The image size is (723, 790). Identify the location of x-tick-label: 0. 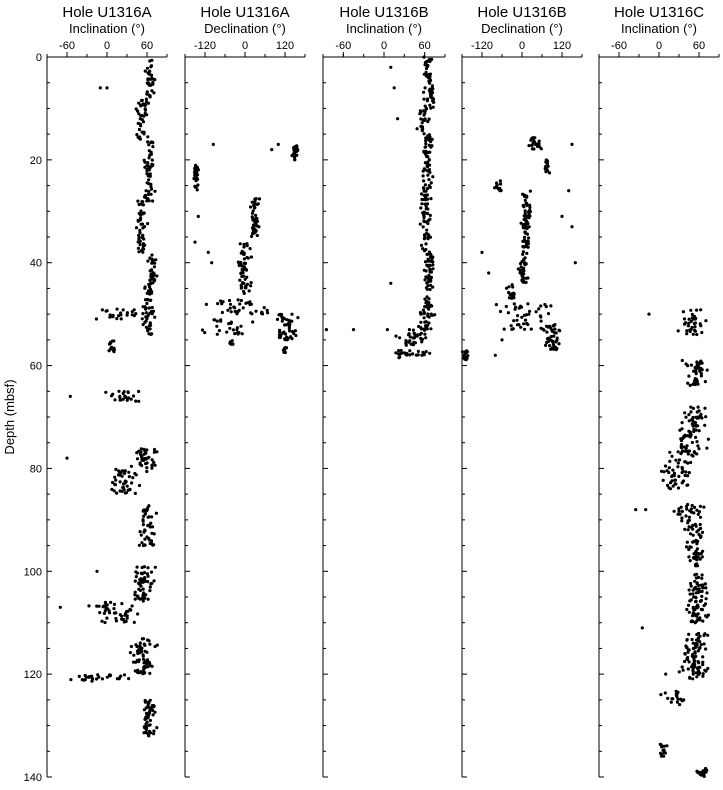
(659, 46).